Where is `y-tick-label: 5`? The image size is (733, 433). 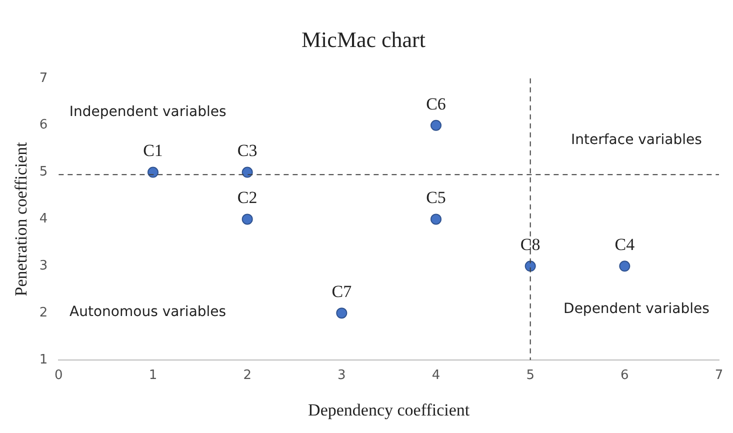
y-tick-label: 5 is located at coordinates (43, 172).